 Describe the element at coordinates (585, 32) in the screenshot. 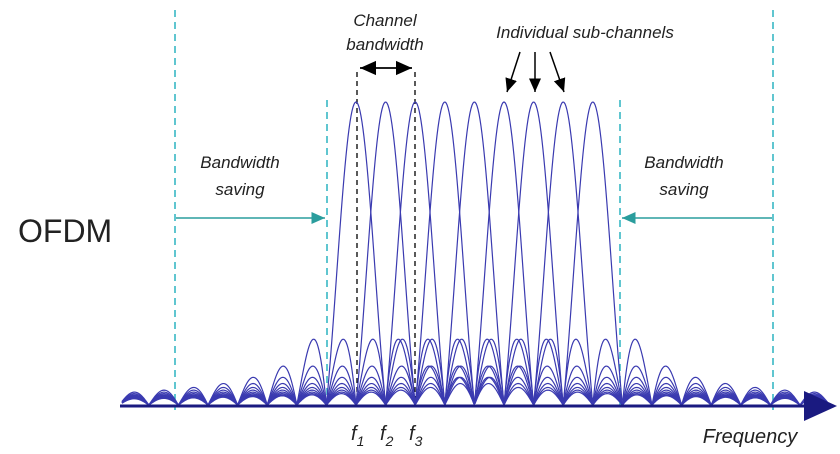

I see `subchannels-label: Individual sub-channels` at that location.